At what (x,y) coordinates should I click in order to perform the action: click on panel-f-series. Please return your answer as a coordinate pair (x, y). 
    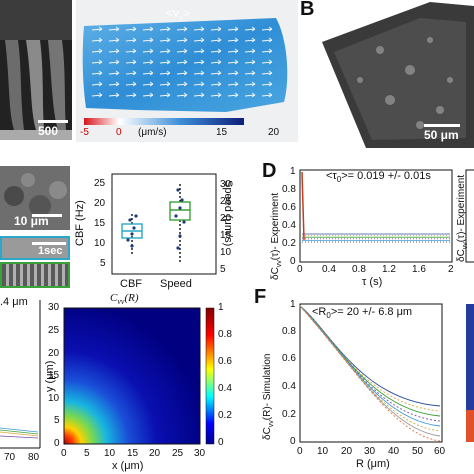
    Looking at the image, I should click on (370, 373).